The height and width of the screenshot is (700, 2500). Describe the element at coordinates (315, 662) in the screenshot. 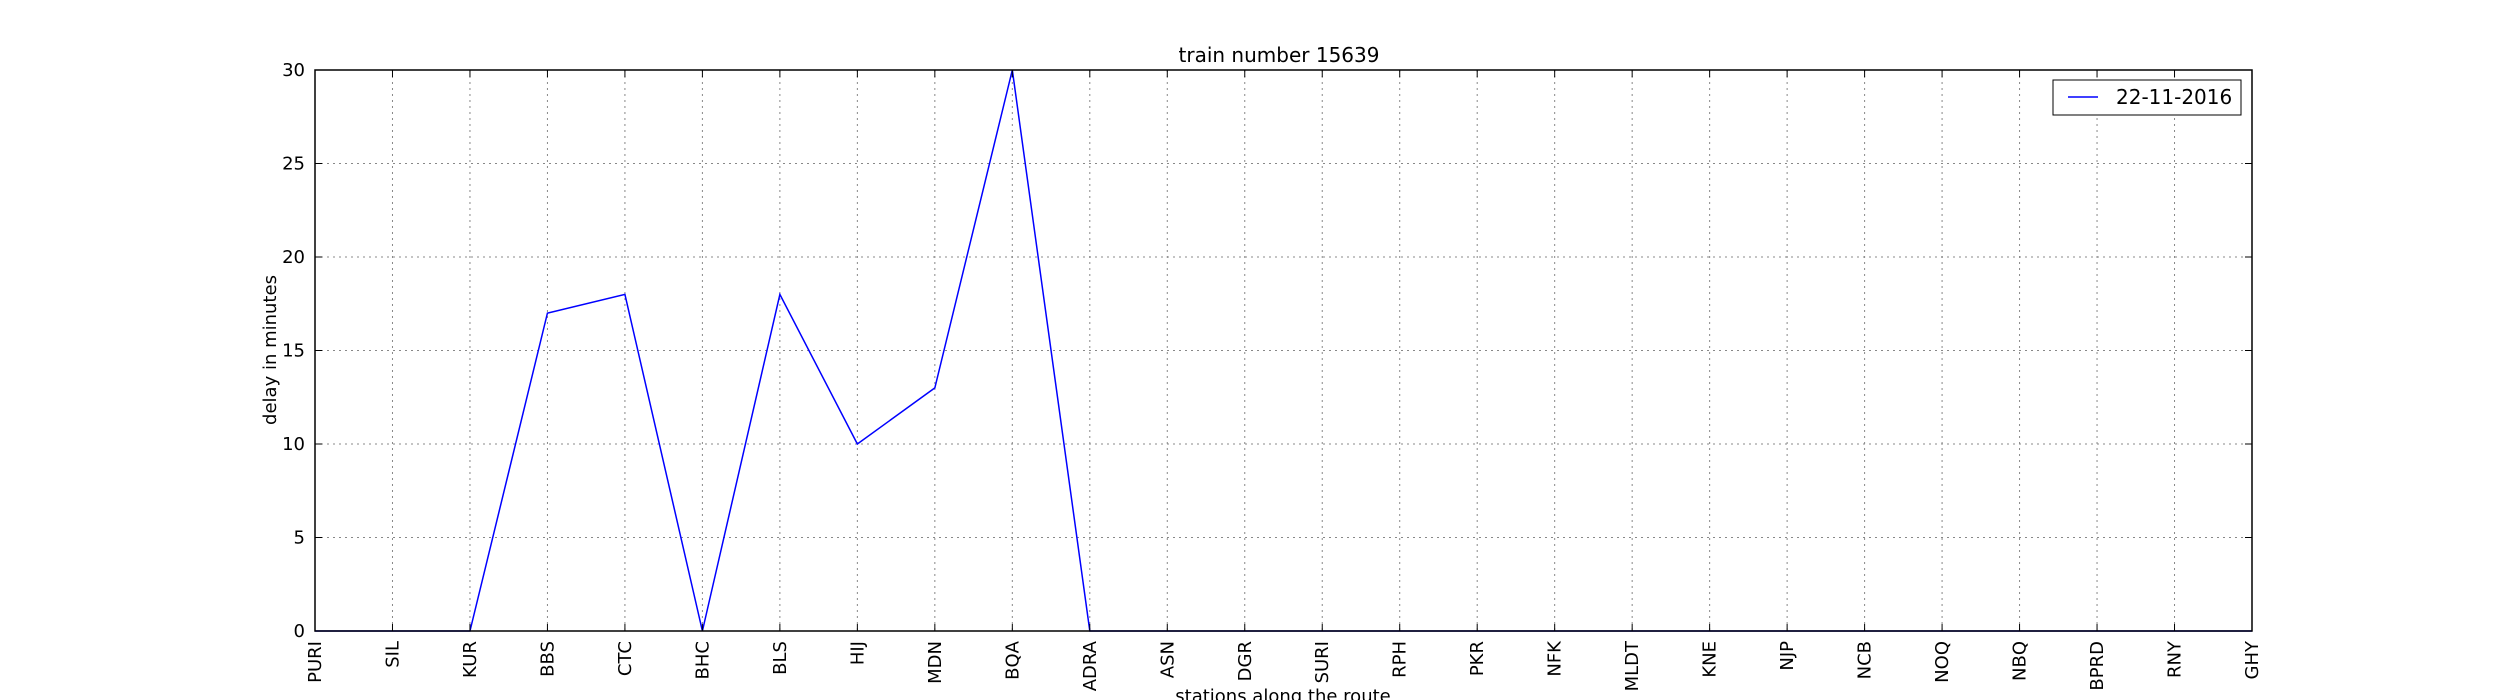

I see `x-tick-label: PURI` at that location.